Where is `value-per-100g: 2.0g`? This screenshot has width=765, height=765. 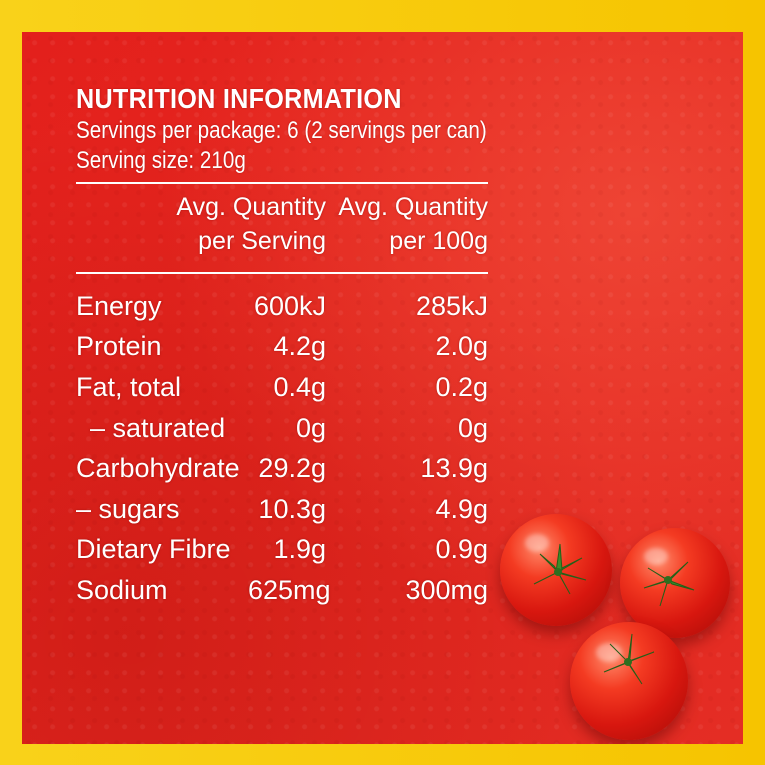 value-per-100g: 2.0g is located at coordinates (461, 346).